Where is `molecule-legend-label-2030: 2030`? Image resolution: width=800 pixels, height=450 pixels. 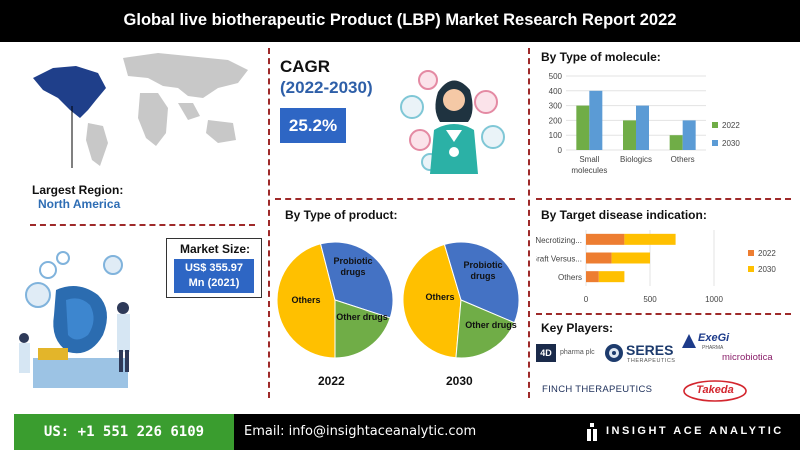 molecule-legend-label-2030: 2030 is located at coordinates (731, 143).